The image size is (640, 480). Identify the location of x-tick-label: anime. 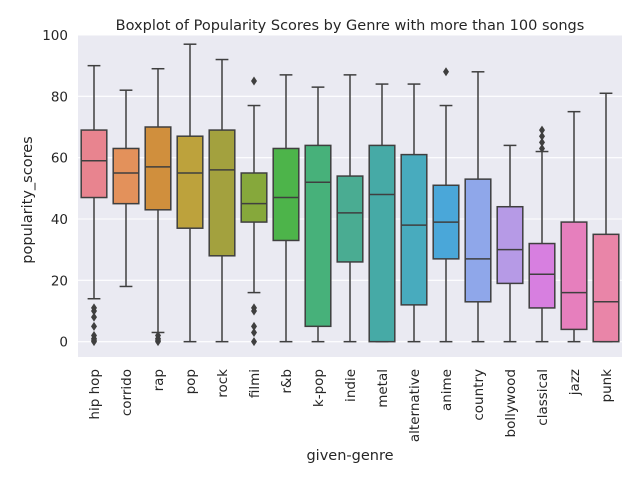
(447, 390).